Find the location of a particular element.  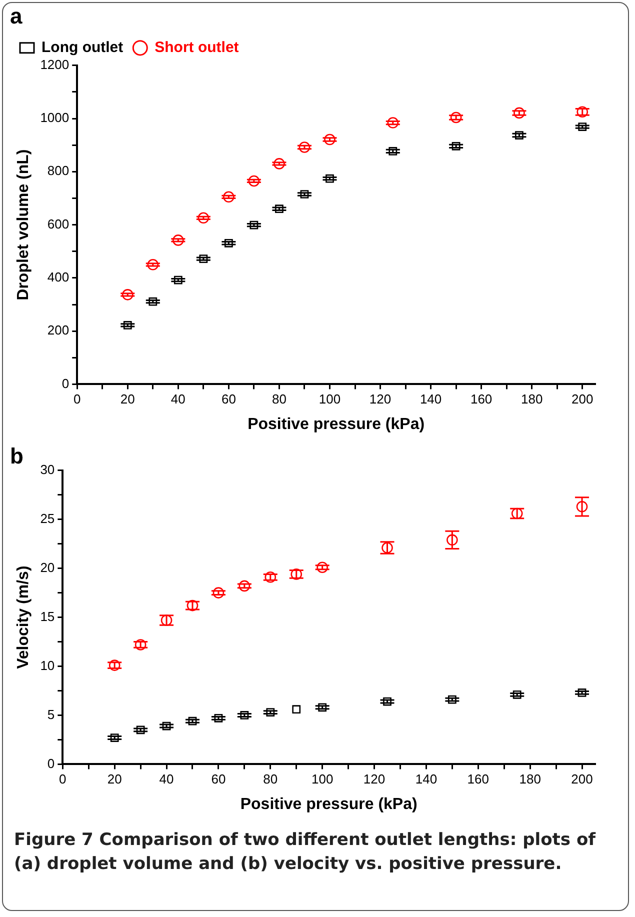

caption: Figure 7 Comparison of two different outlet lengths: plots of (a) droplet volume and (b) velocity vs. positive pressure. is located at coordinates (305, 852).